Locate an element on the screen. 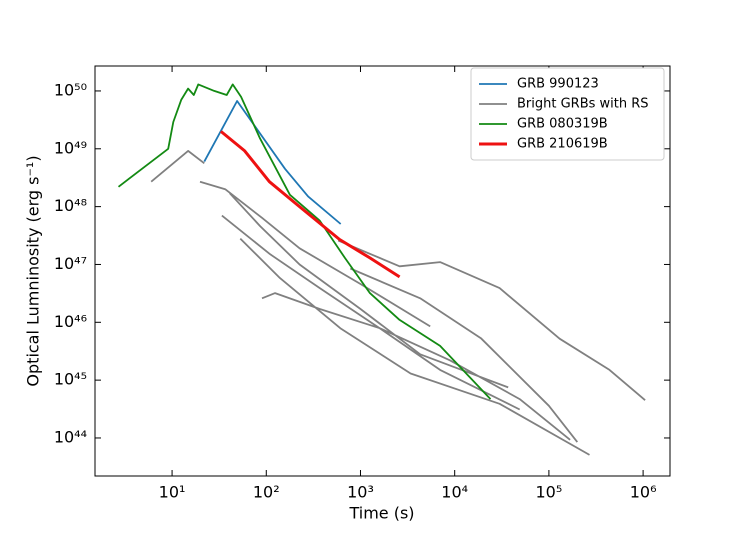  x-tick-label: 10¹ is located at coordinates (172, 492).